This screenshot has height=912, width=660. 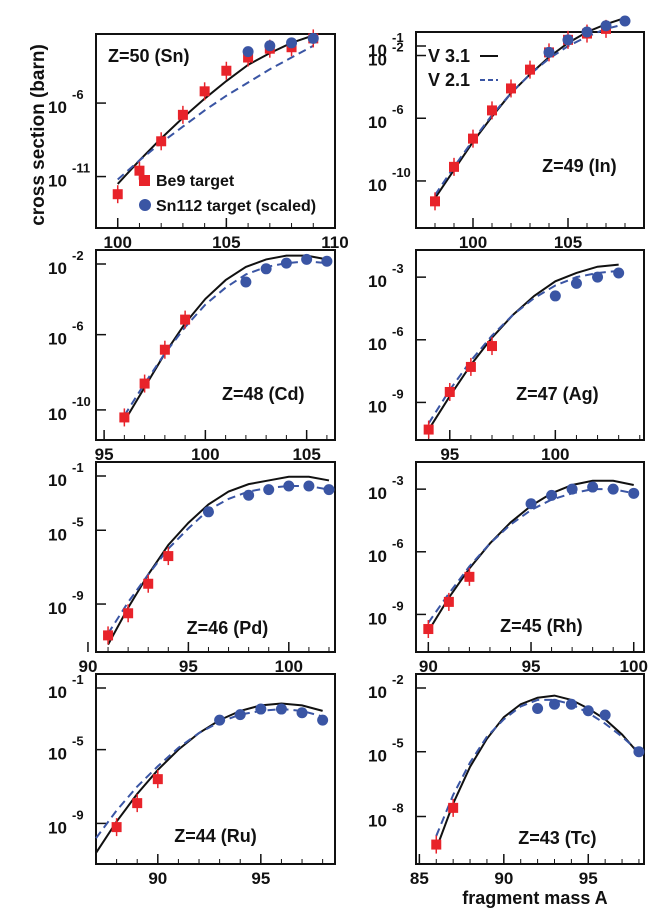 I want to click on x-tick-label: 110, so click(x=334, y=242).